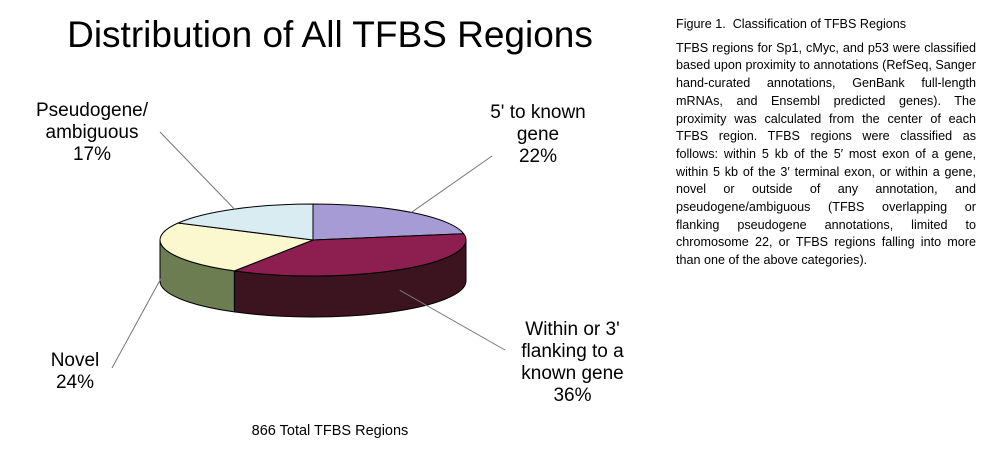 This screenshot has height=475, width=1000. I want to click on chart-title: Distribution of All TFBS Regions, so click(330, 34).